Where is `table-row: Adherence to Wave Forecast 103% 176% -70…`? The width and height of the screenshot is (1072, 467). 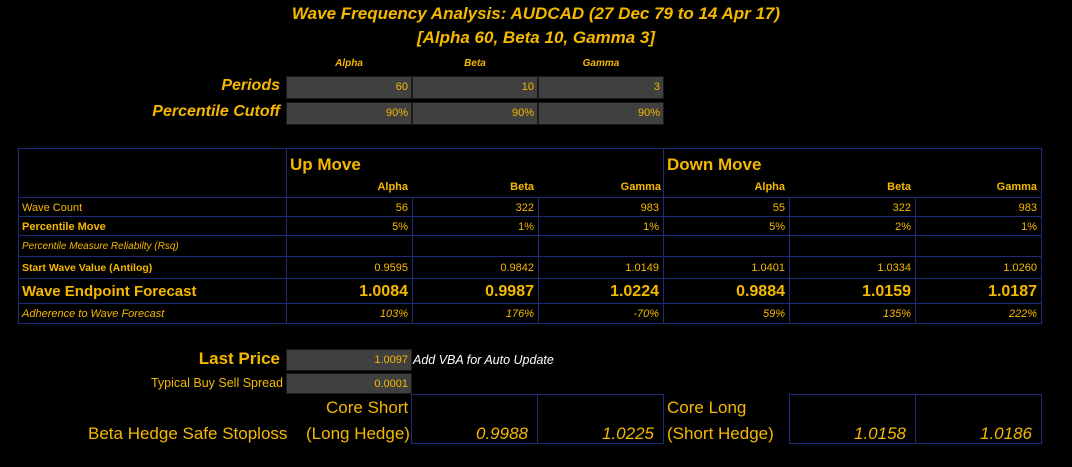 table-row: Adherence to Wave Forecast 103% 176% -70… is located at coordinates (530, 313).